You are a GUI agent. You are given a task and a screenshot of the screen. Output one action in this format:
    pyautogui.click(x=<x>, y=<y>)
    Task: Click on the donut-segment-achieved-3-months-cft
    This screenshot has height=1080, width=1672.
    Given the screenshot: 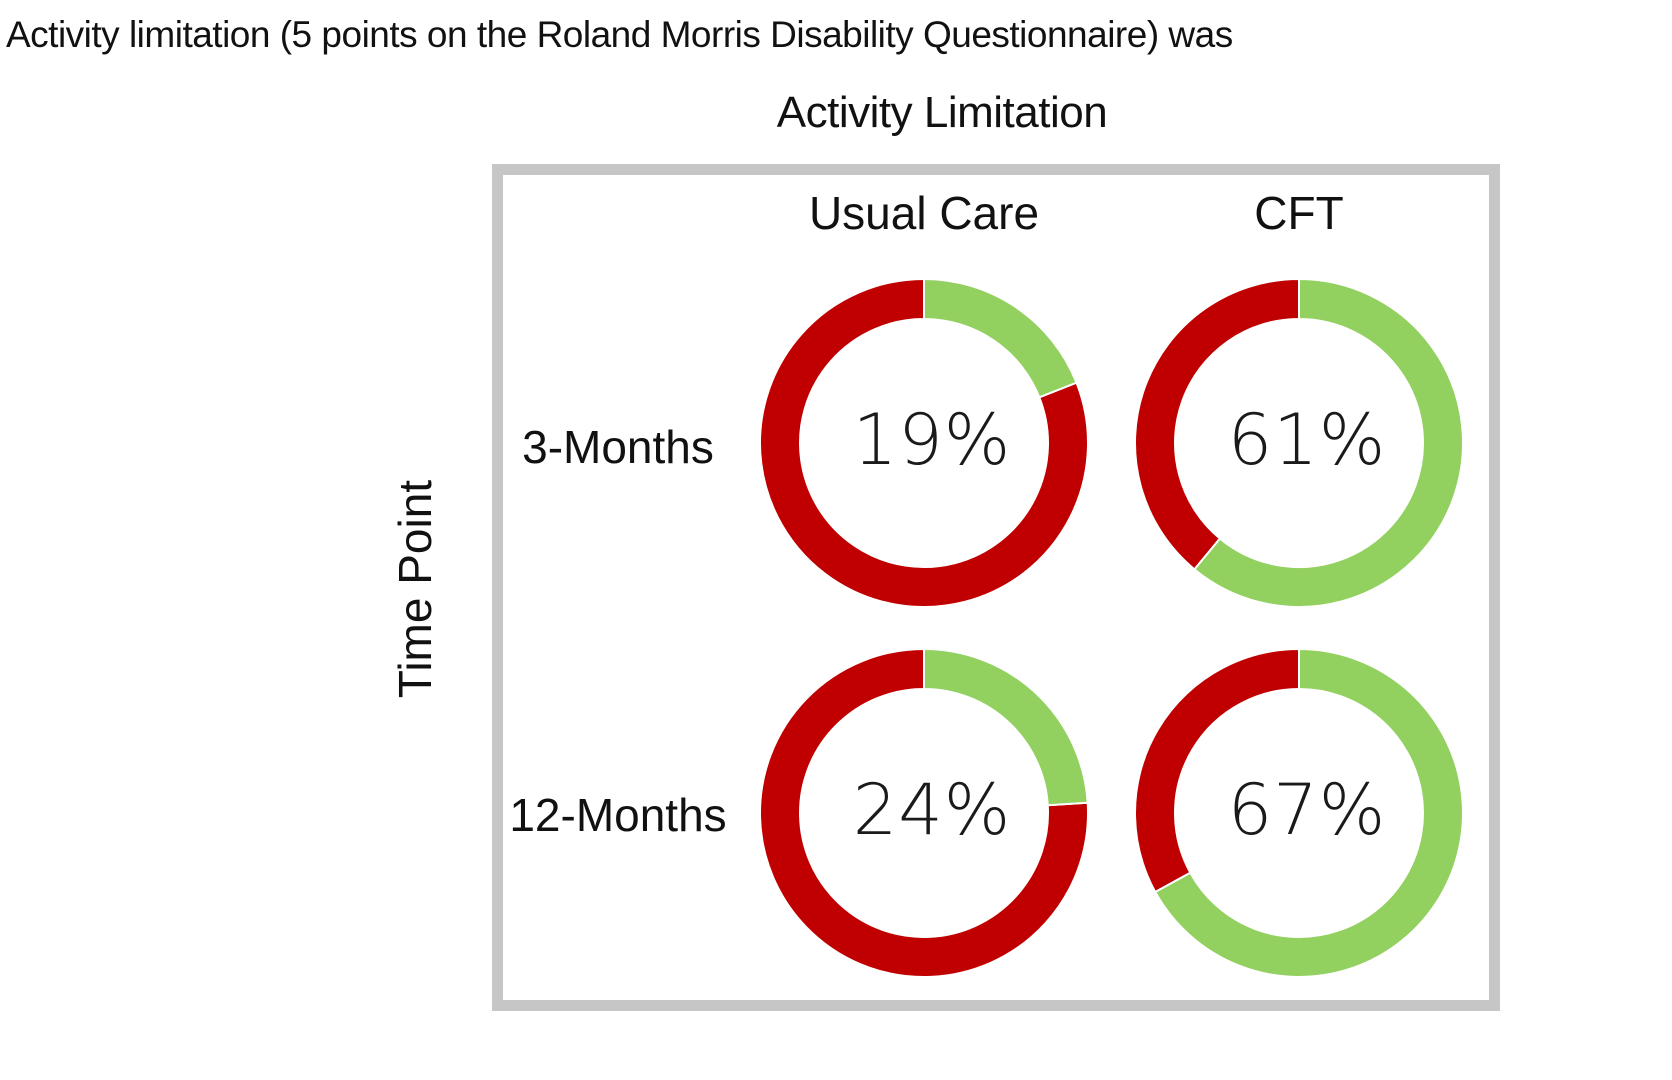 What is the action you would take?
    pyautogui.click(x=1328, y=442)
    